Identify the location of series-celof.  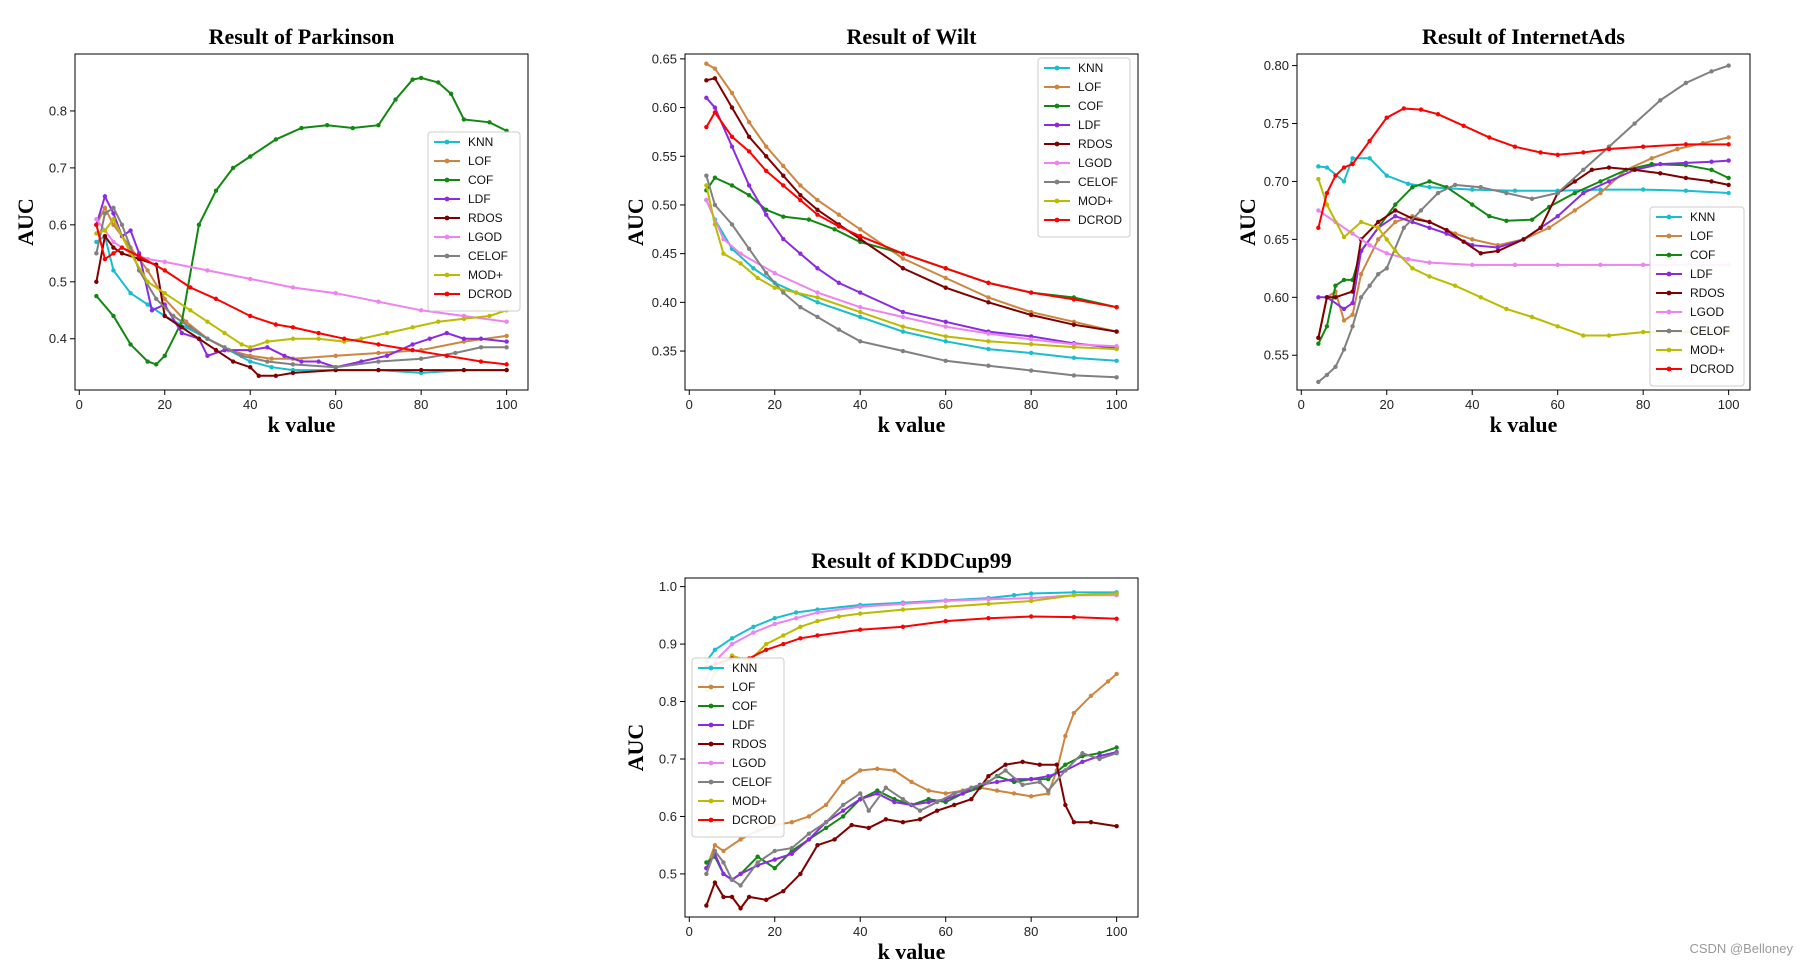
(911, 819).